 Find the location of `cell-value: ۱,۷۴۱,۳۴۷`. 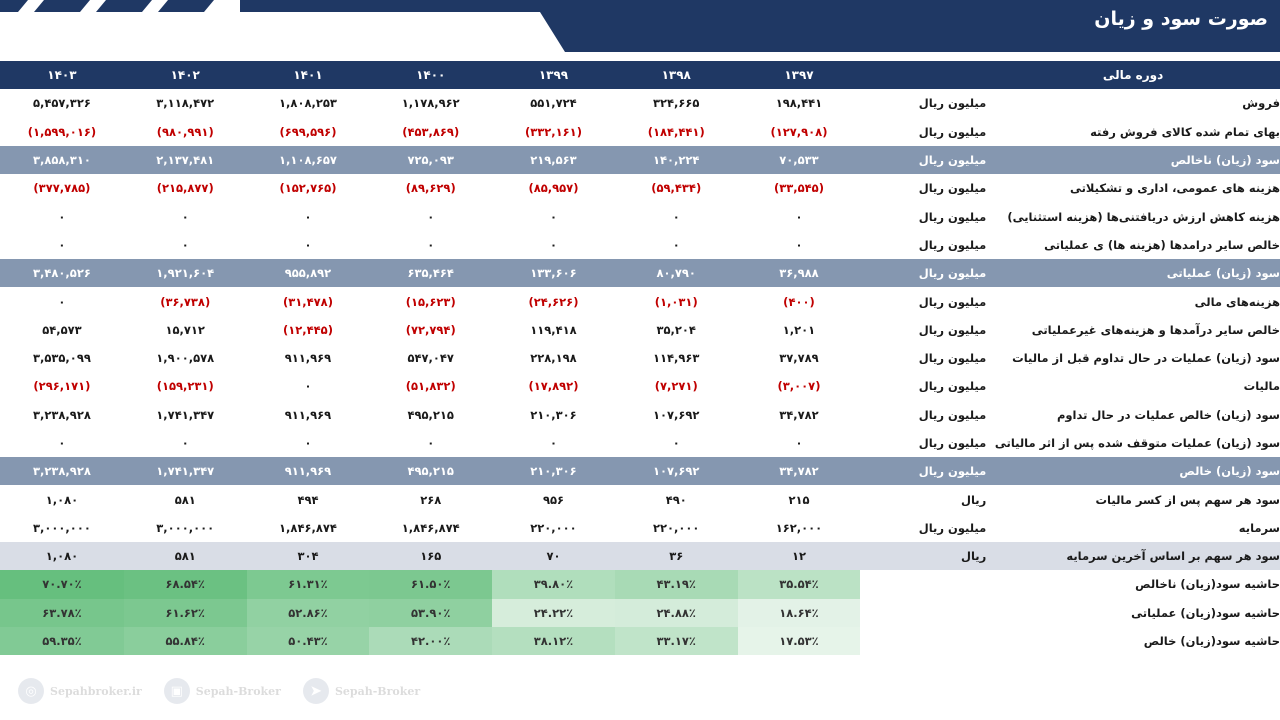

cell-value: ۱,۷۴۱,۳۴۷ is located at coordinates (185, 471).